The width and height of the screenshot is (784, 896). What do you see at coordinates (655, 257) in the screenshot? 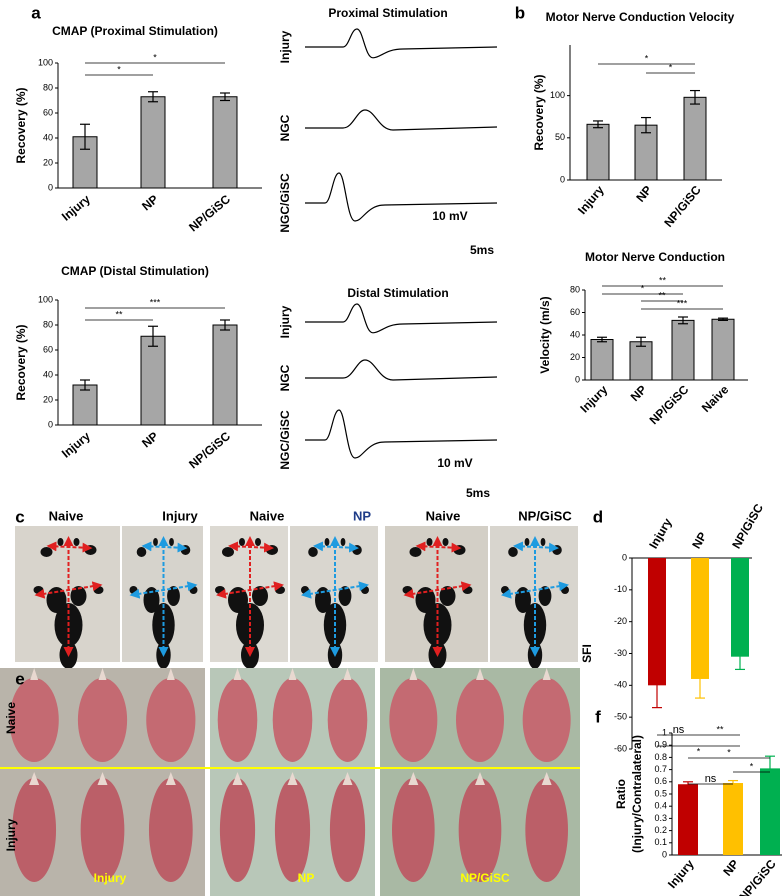
I see `chart-title: Motor Nerve Conduction` at bounding box center [655, 257].